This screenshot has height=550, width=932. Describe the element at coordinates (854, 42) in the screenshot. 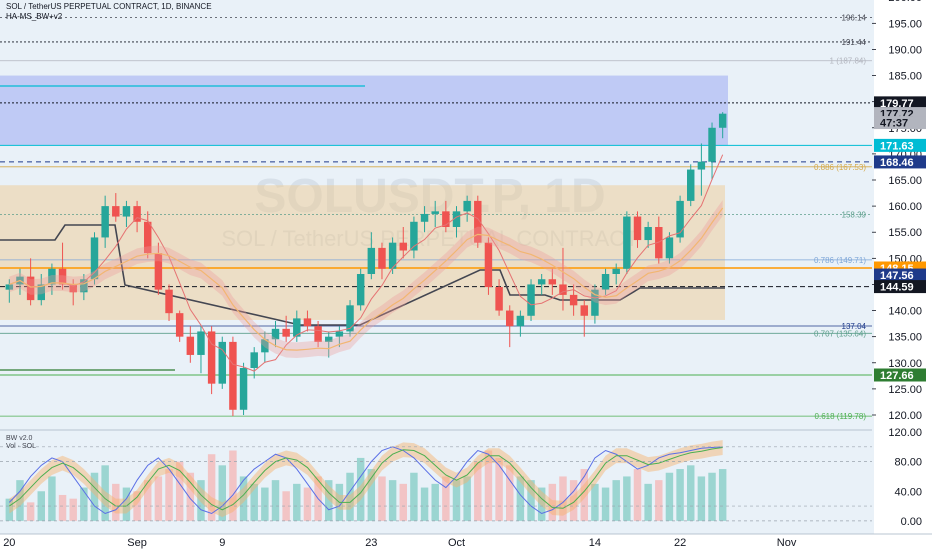

I see `level-label: 191.44` at that location.